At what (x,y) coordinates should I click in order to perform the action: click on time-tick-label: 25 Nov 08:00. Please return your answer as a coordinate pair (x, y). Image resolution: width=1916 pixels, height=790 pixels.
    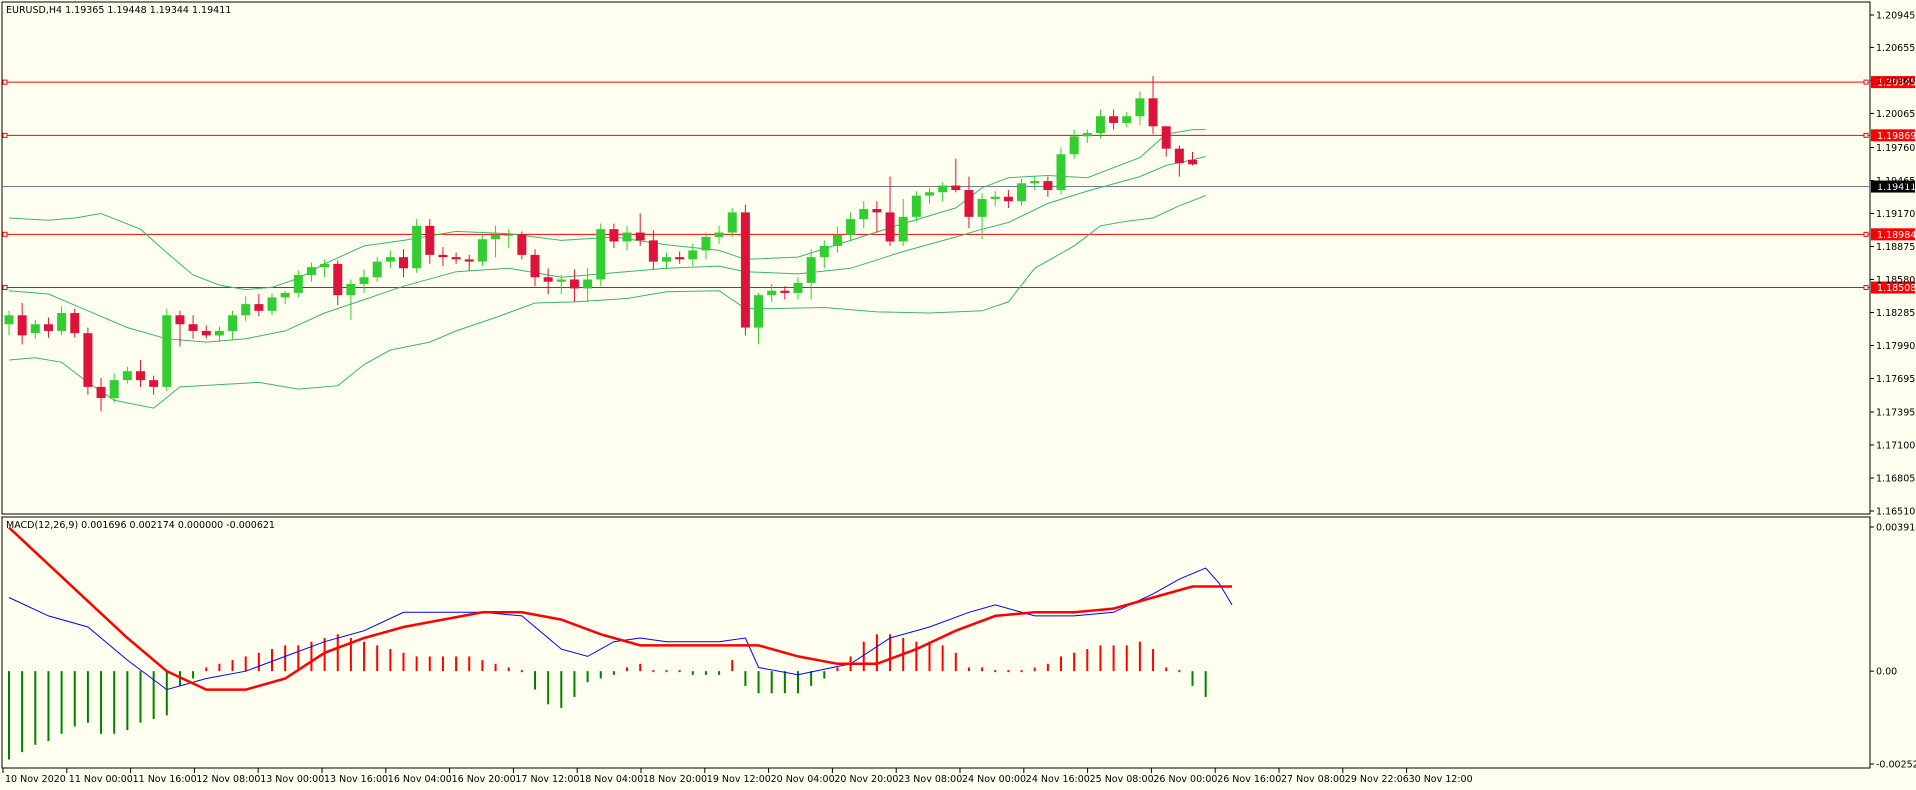
    Looking at the image, I should click on (1122, 779).